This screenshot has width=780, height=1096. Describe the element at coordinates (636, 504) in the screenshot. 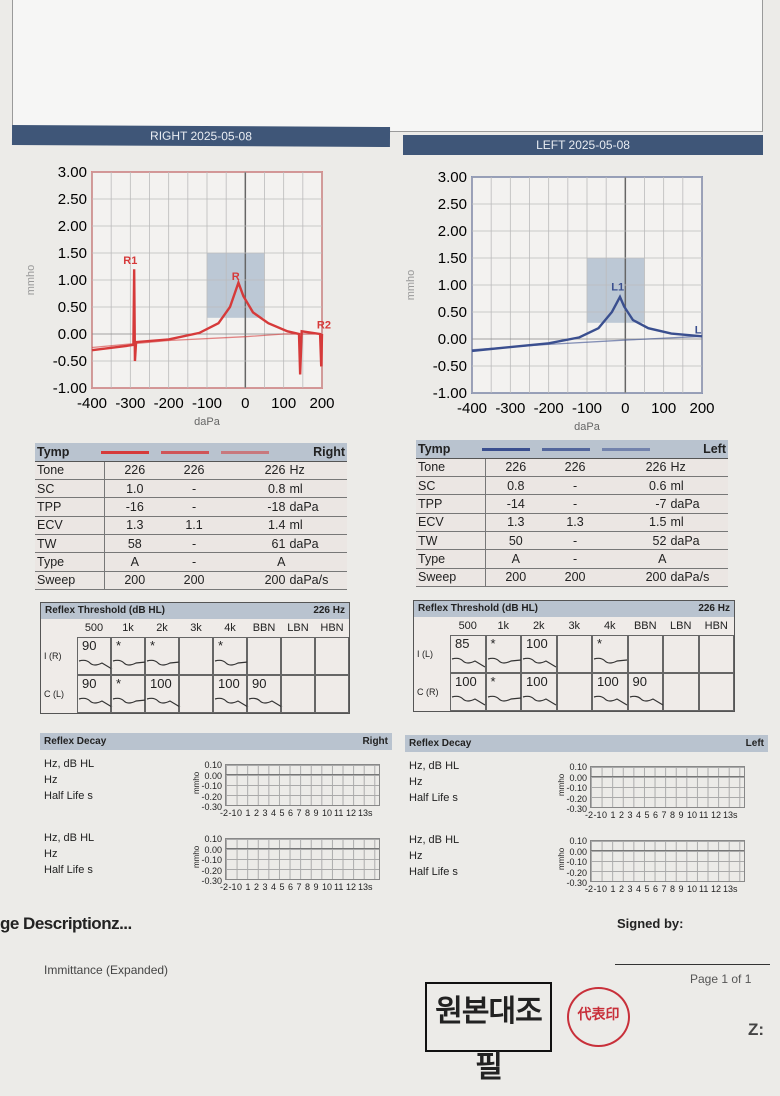

I see `tymp-value: -7` at that location.